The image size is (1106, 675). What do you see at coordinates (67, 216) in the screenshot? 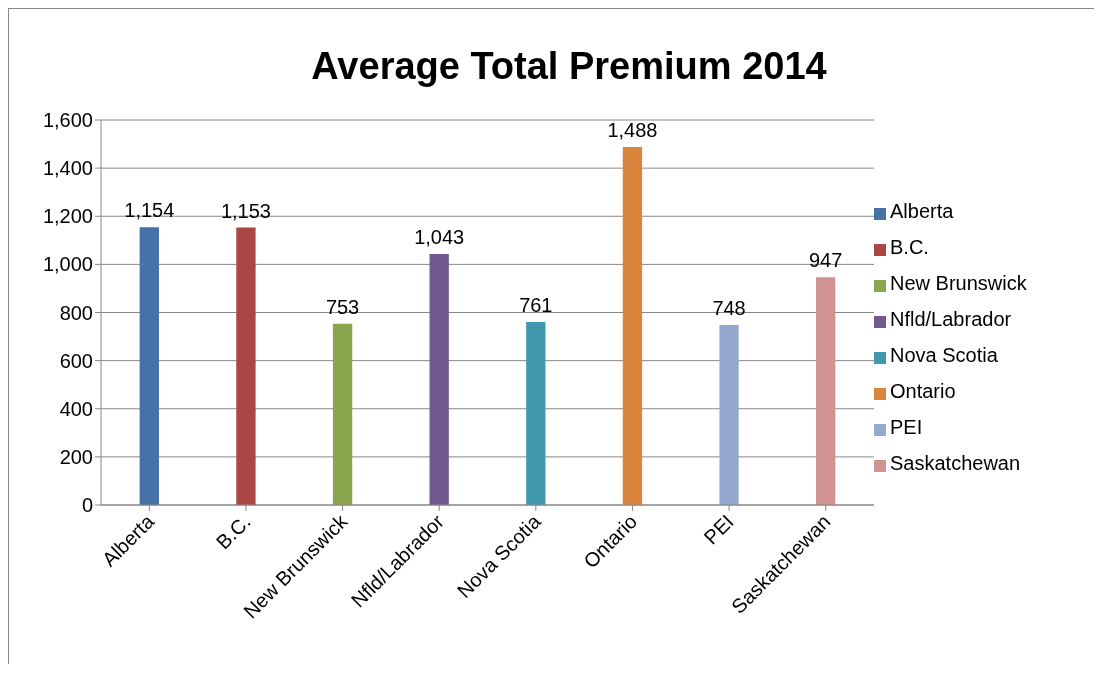
I see `y-tick-label: 1,200` at bounding box center [67, 216].